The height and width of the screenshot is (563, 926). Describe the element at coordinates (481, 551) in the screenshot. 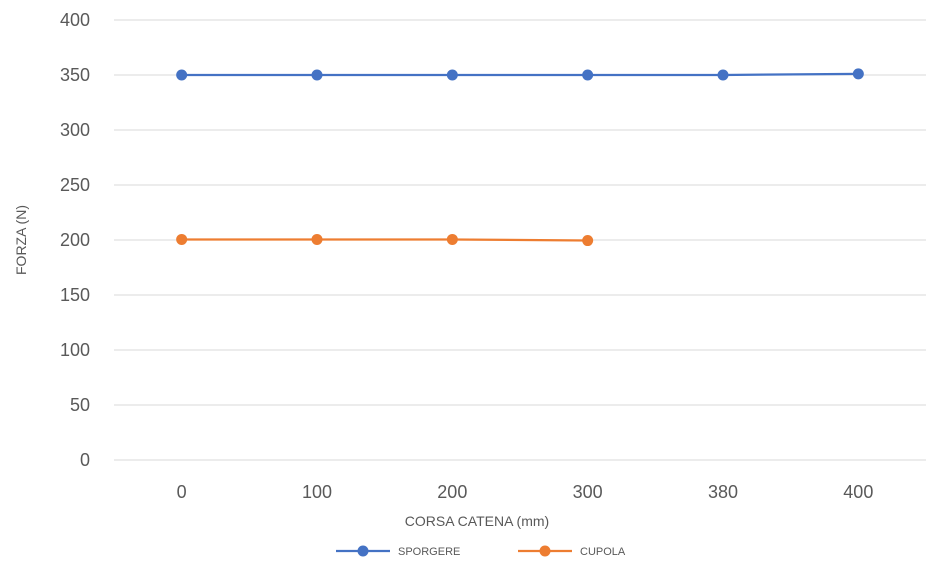

I see `legend: SPORGERE CUPOLA` at that location.